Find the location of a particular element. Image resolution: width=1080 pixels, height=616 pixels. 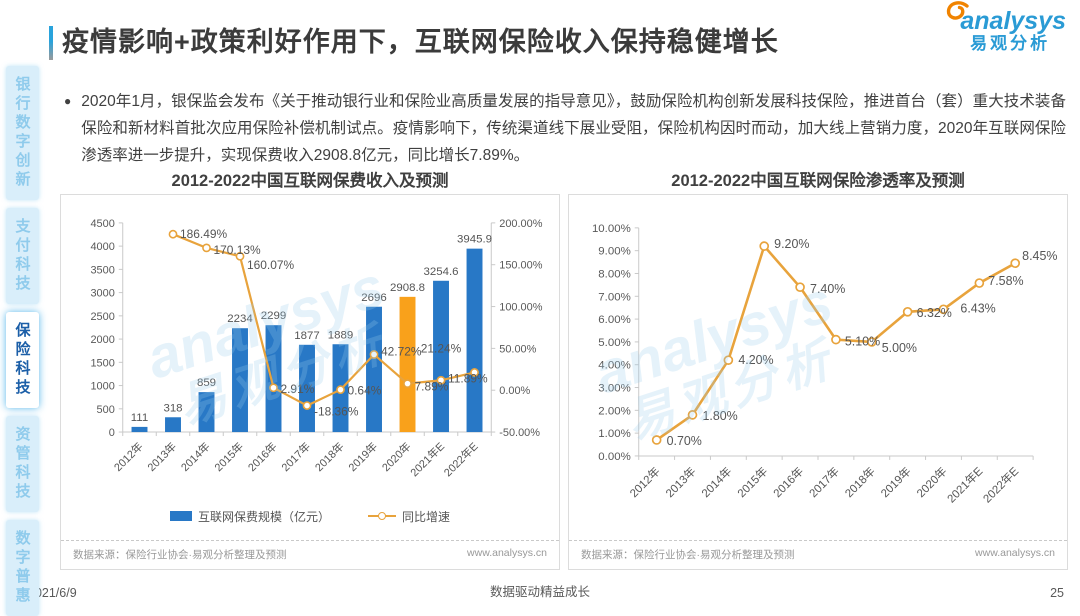

svg-text: 100.00% is located at coordinates (520, 308).